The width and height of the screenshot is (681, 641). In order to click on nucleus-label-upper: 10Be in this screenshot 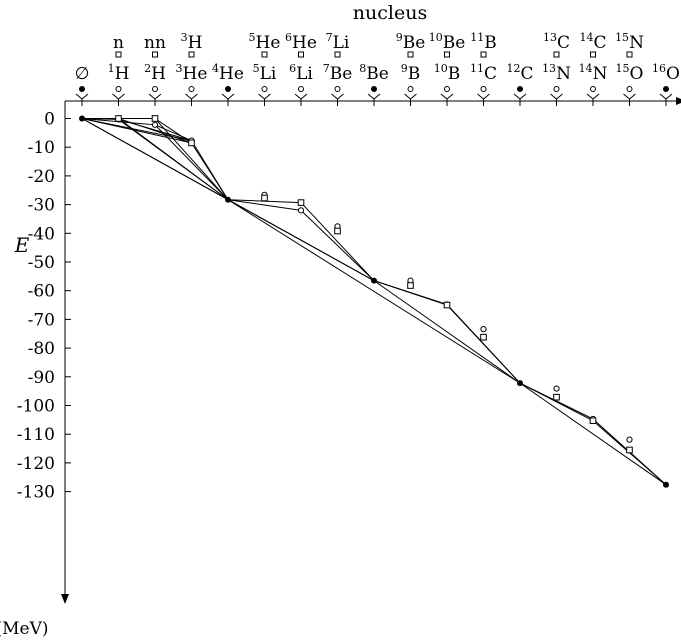, I will do `click(447, 42)`.